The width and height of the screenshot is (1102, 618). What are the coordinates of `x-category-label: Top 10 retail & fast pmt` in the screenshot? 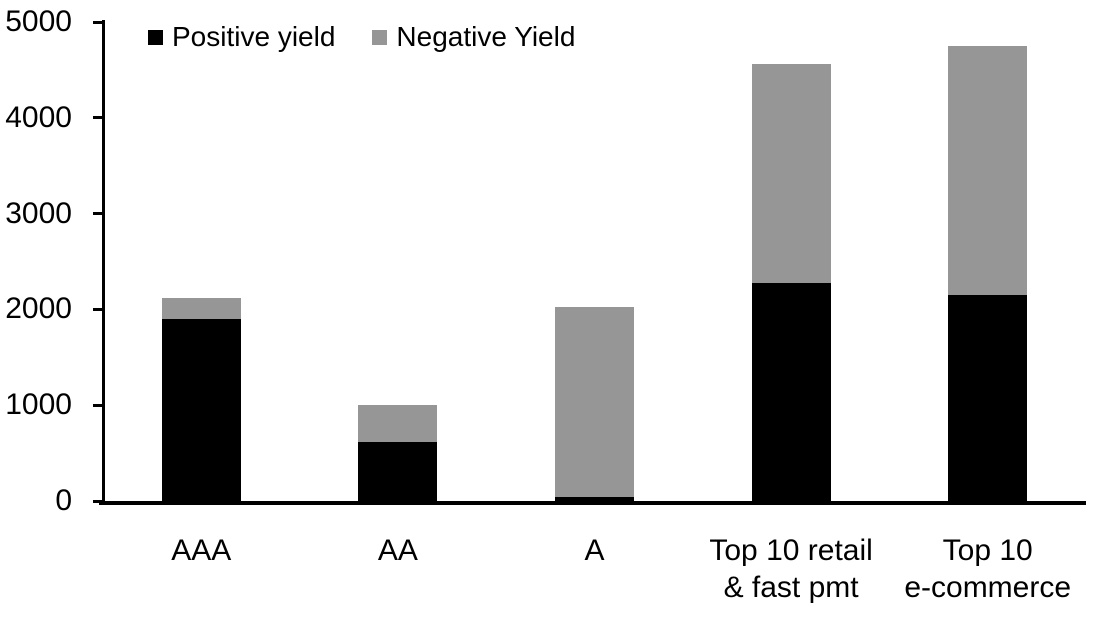 It's located at (791, 569).